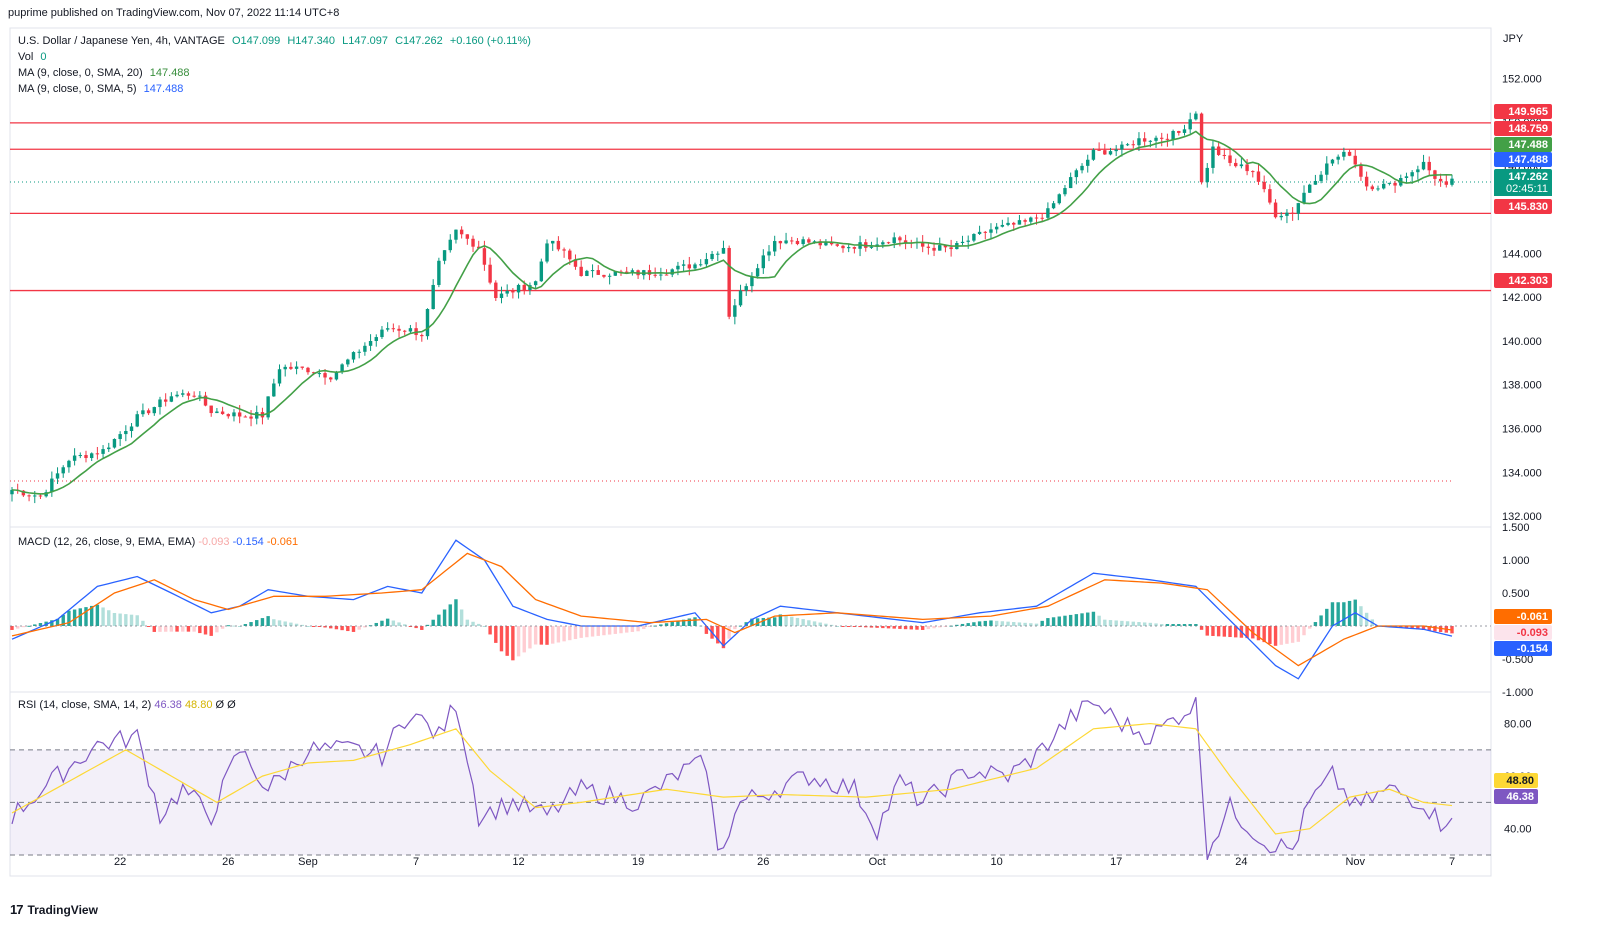 Image resolution: width=1600 pixels, height=927 pixels. I want to click on rsi-tag-bg, so click(1516, 780).